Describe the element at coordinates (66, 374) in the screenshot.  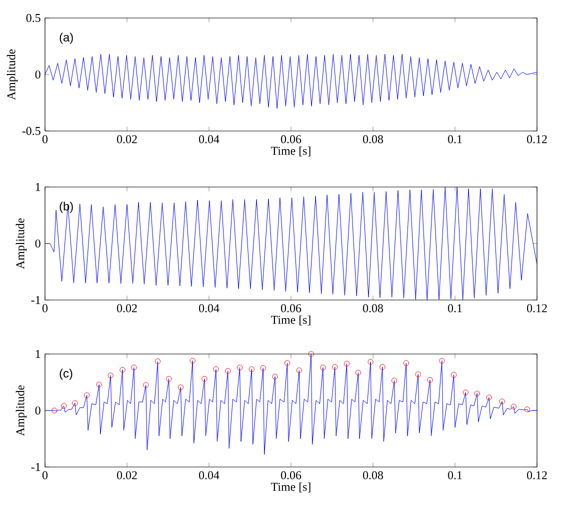
I see `annotation: (c)` at that location.